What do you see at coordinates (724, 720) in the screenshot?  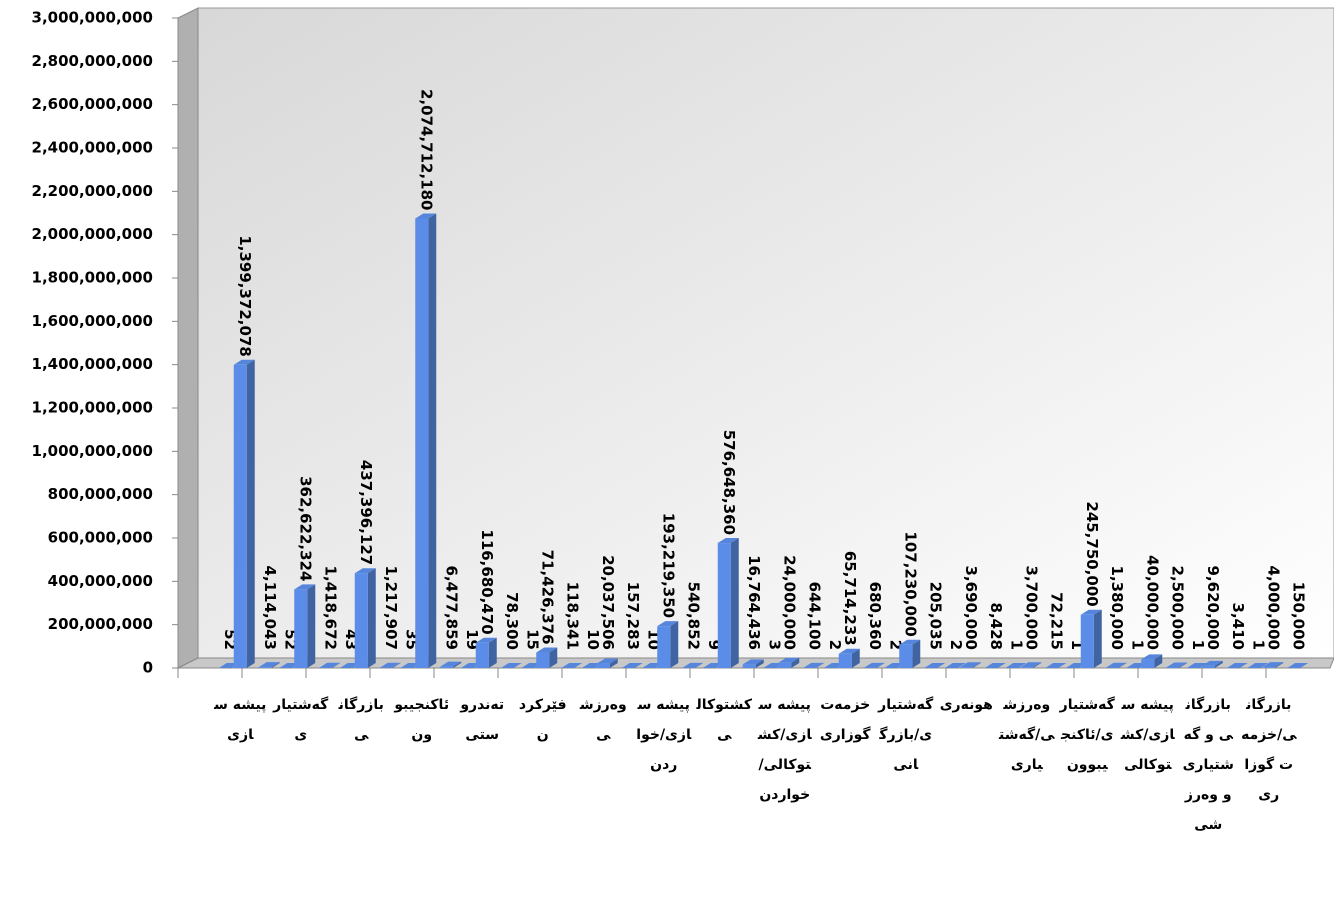 I see `x-tick-label: کشتوکالی` at bounding box center [724, 720].